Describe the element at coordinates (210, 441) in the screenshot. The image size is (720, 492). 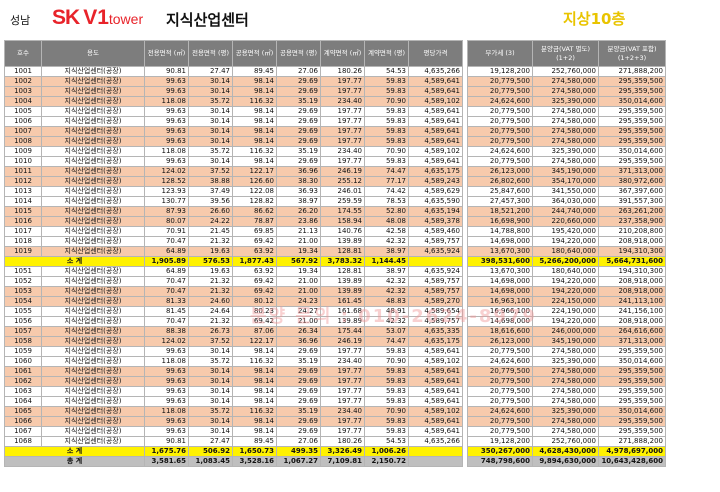
I see `cell-exclusive-py: 27.47` at that location.